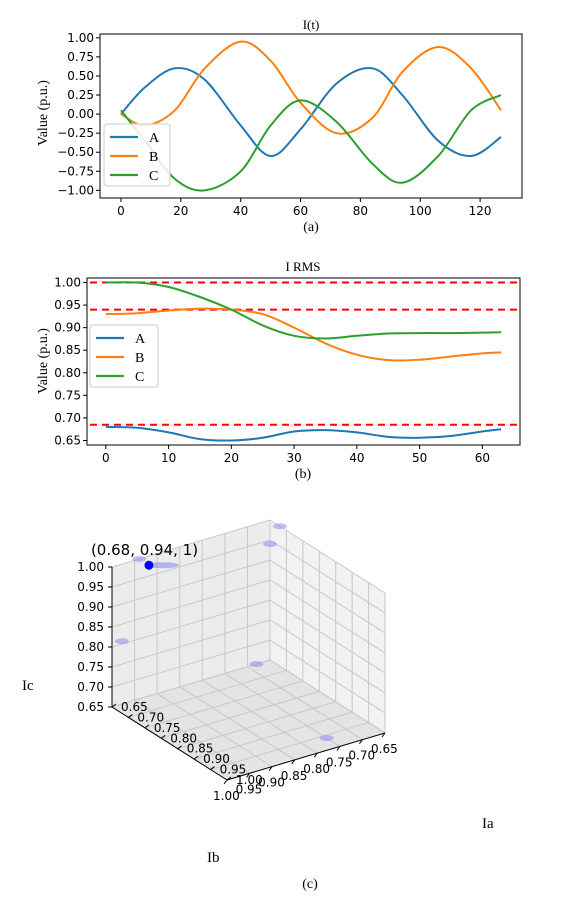 The width and height of the screenshot is (561, 910). I want to click on ic-tick-label: 0.75, so click(90, 667).